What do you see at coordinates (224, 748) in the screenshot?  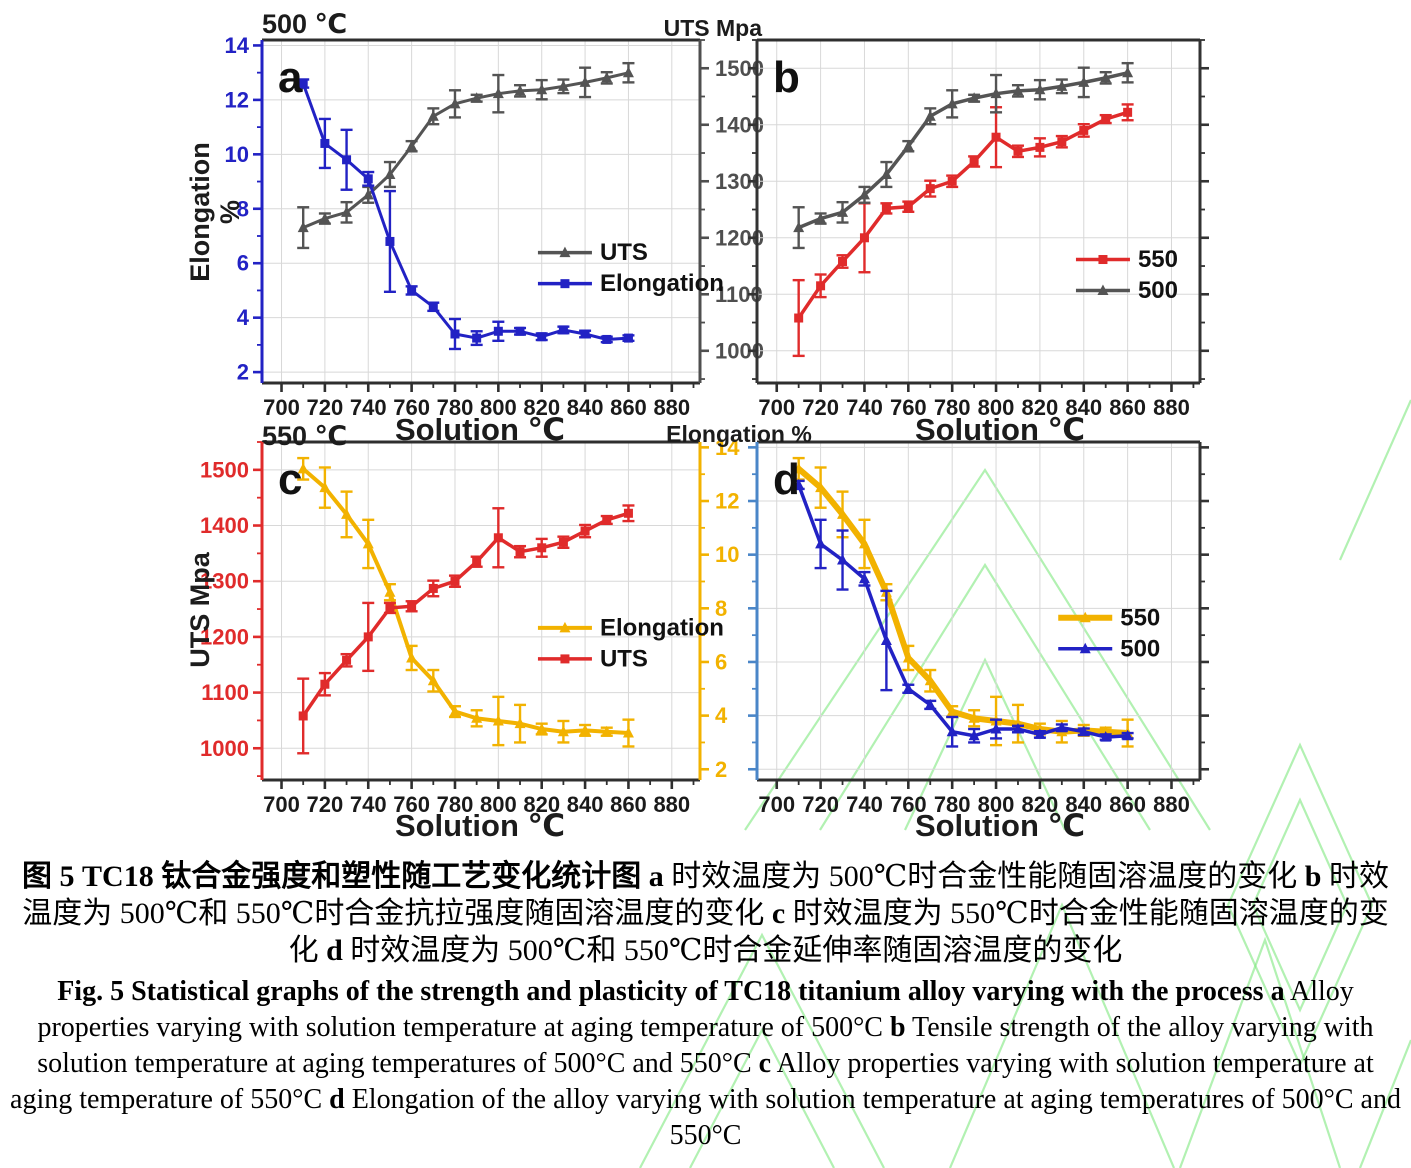 I see `svg-text: 1000` at bounding box center [224, 748].